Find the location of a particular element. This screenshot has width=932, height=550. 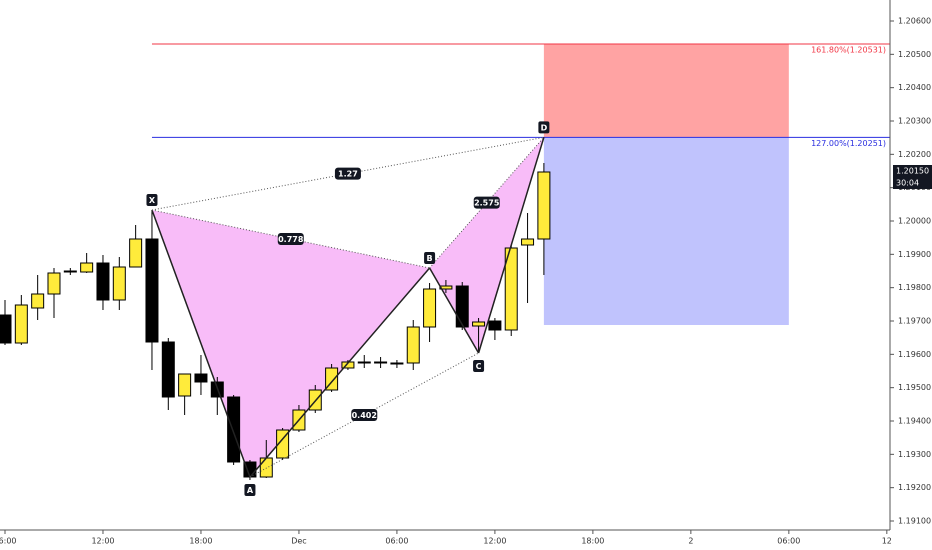

y-tick-label: 1.19100 is located at coordinates (914, 521).